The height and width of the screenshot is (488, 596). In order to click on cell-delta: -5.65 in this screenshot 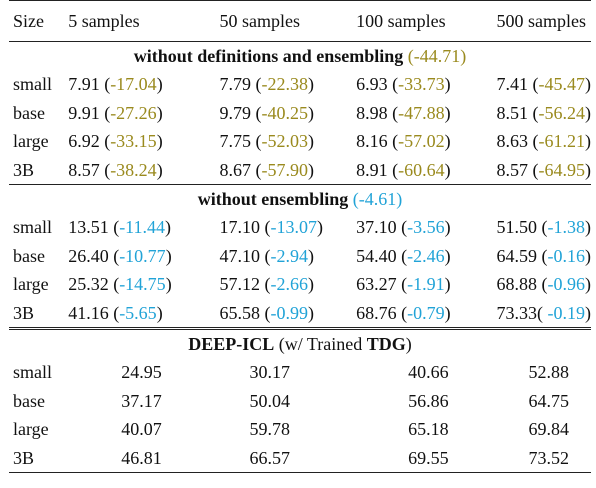, I will do `click(138, 312)`.